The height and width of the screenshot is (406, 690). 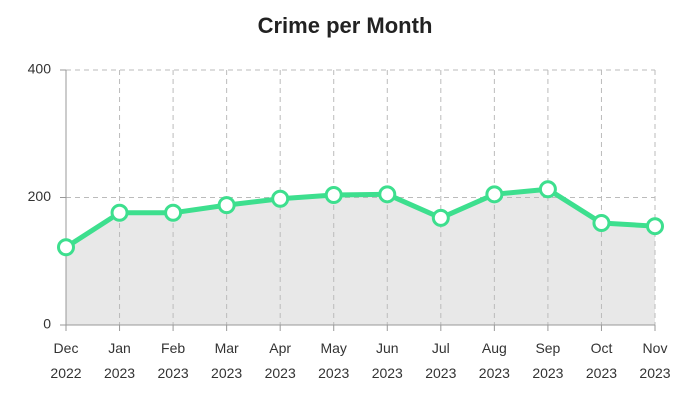 I want to click on y-tick-label: 0, so click(x=47, y=324).